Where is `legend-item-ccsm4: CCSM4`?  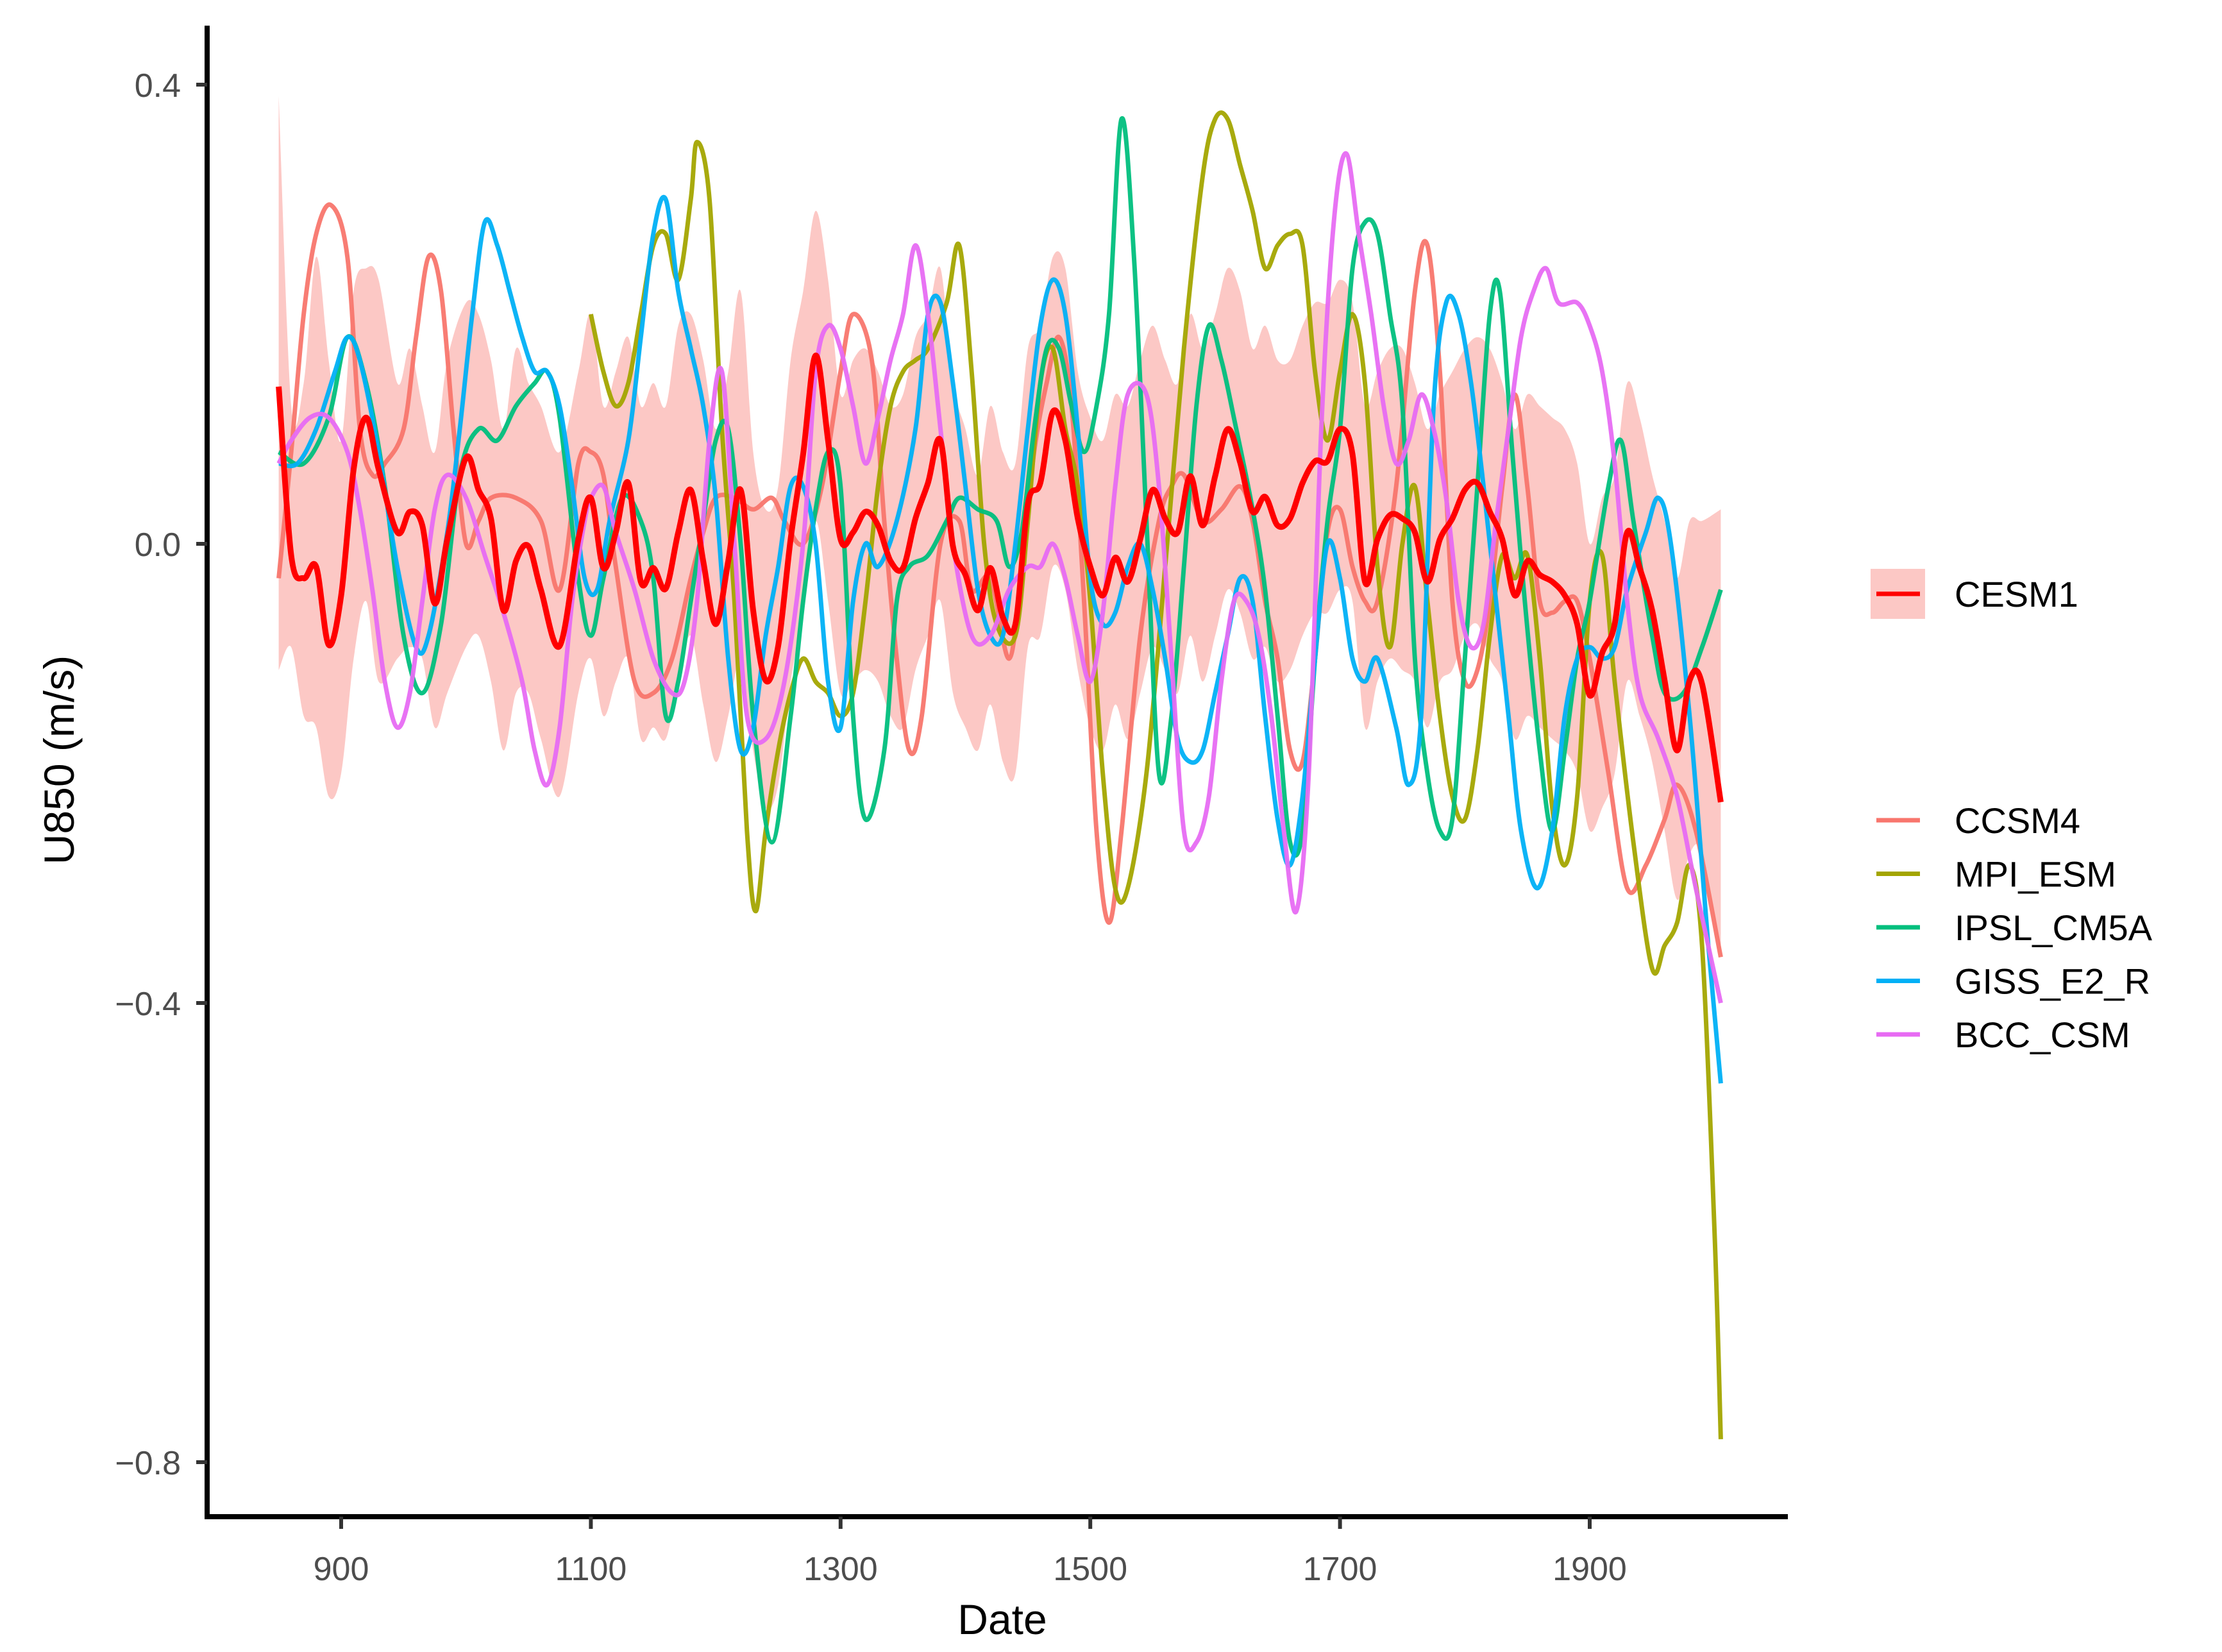
legend-item-ccsm4: CCSM4 is located at coordinates (1978, 820).